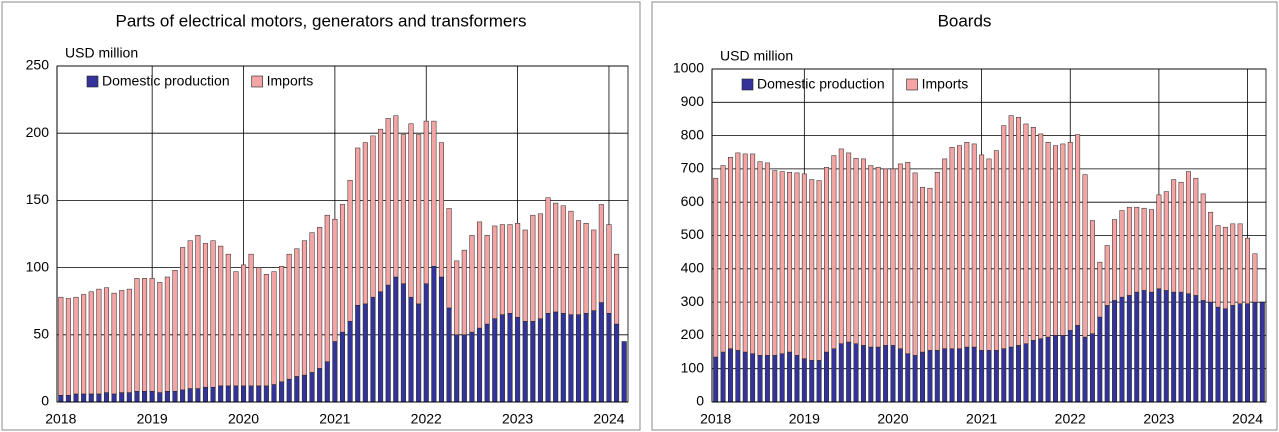 This screenshot has width=1279, height=432. Describe the element at coordinates (426, 419) in the screenshot. I see `x-tick-label: 2022` at that location.